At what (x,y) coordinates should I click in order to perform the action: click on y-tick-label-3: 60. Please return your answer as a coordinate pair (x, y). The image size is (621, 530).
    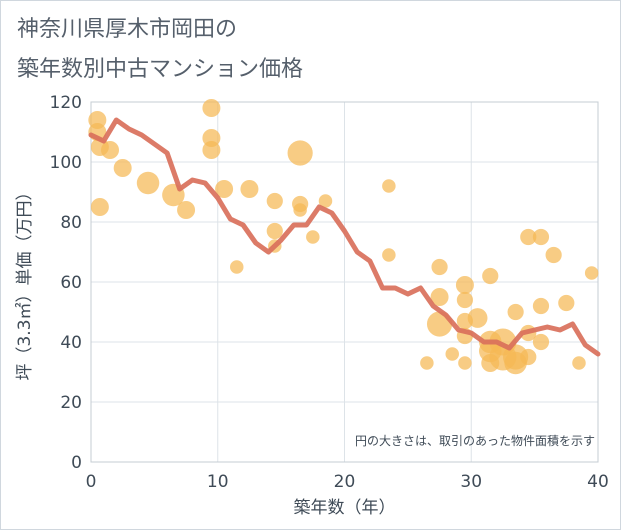
    Looking at the image, I should click on (71, 283).